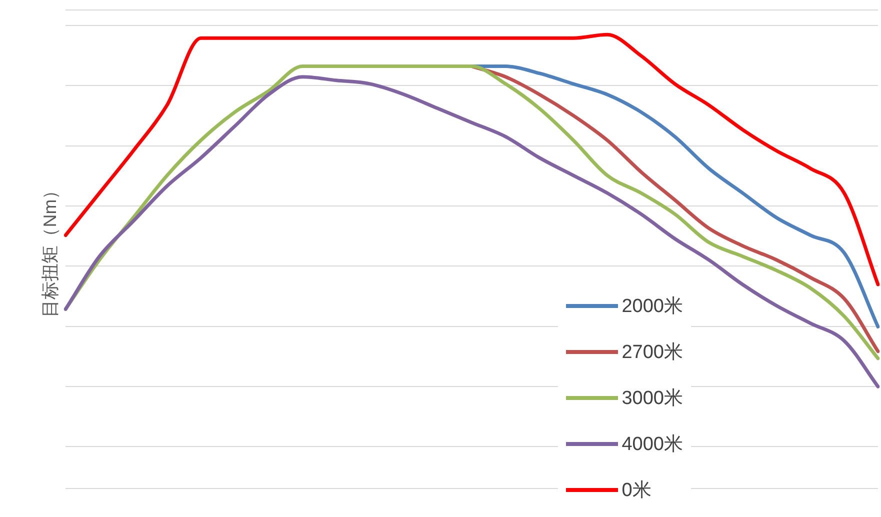 This screenshot has height=517, width=881. I want to click on legend-label: 3000米, so click(652, 399).